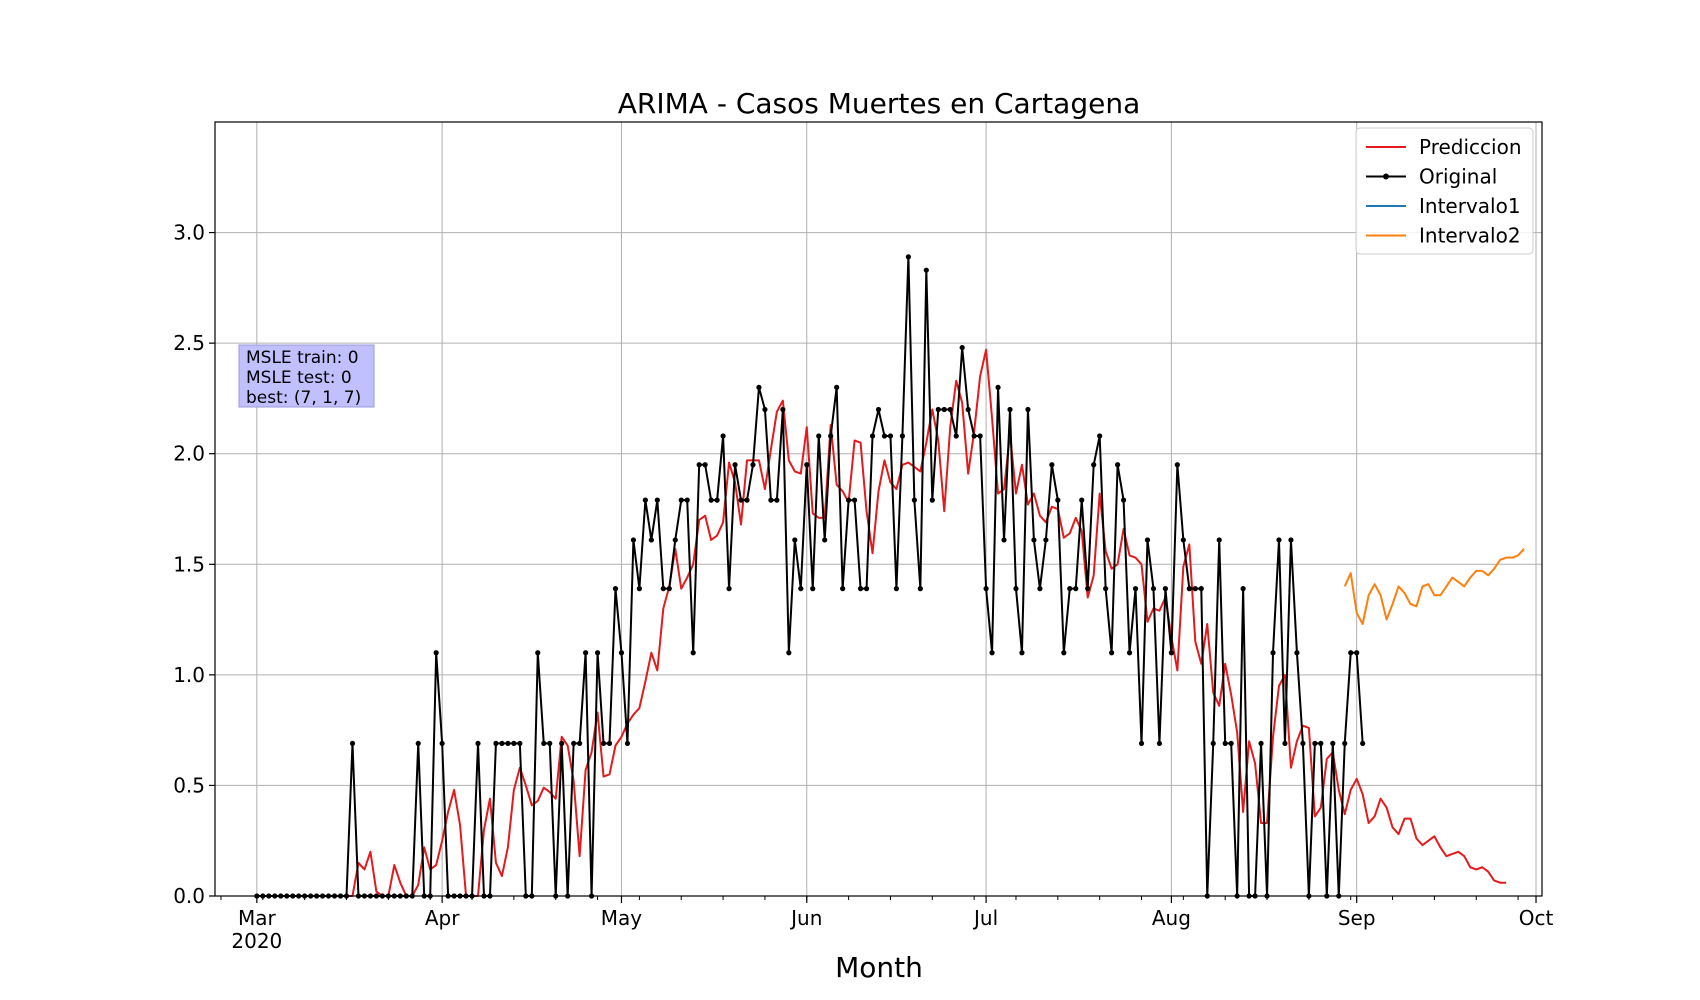 This screenshot has height=1000, width=1700. I want to click on annotation-line: MSLE train: 0, so click(302, 358).